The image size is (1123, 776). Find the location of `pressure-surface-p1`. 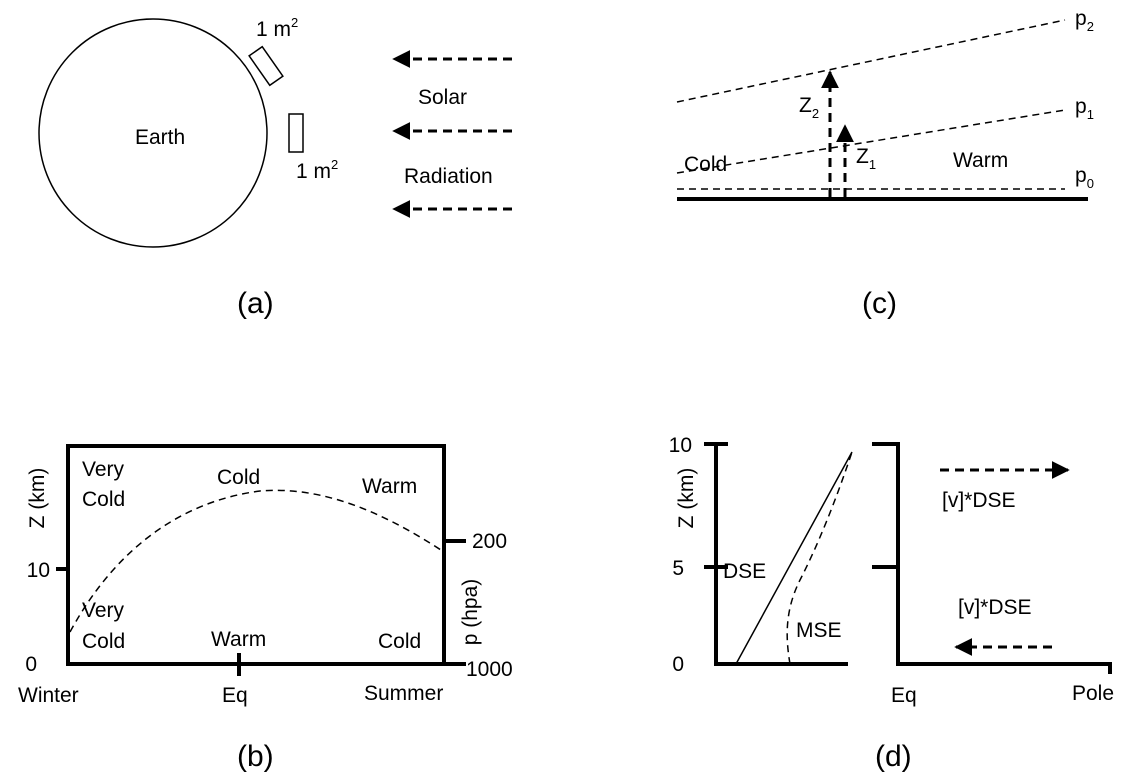

pressure-surface-p1 is located at coordinates (871, 141).